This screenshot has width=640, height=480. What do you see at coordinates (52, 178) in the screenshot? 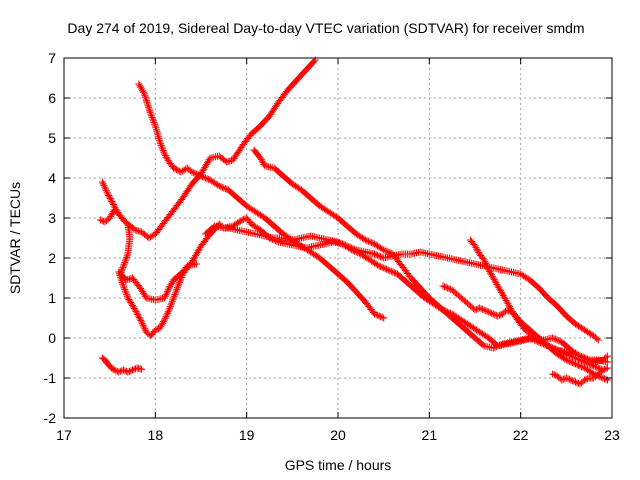
I see `y-tick-label: 4` at bounding box center [52, 178].